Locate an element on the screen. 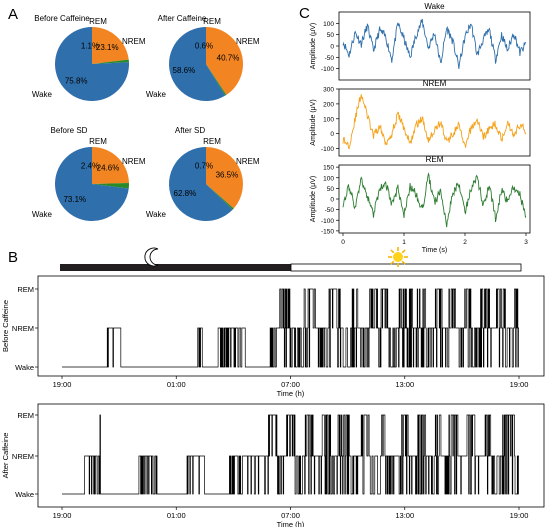 This screenshot has width=550, height=532. y-tick-label: 300 is located at coordinates (328, 90).